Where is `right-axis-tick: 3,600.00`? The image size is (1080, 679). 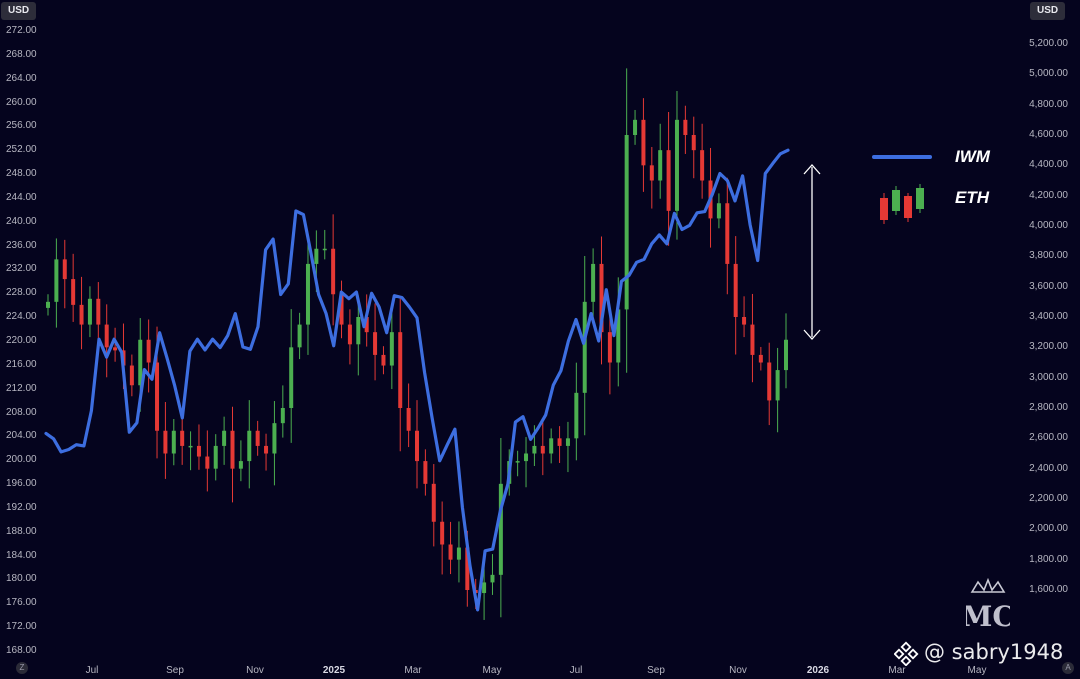 right-axis-tick: 3,600.00 is located at coordinates (1048, 286).